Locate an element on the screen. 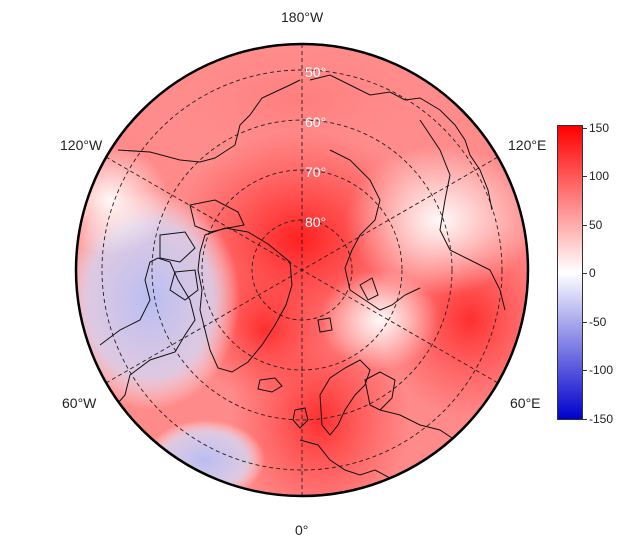 Image resolution: width=625 pixels, height=552 pixels. colorbar-tick-label: 100 is located at coordinates (599, 176).